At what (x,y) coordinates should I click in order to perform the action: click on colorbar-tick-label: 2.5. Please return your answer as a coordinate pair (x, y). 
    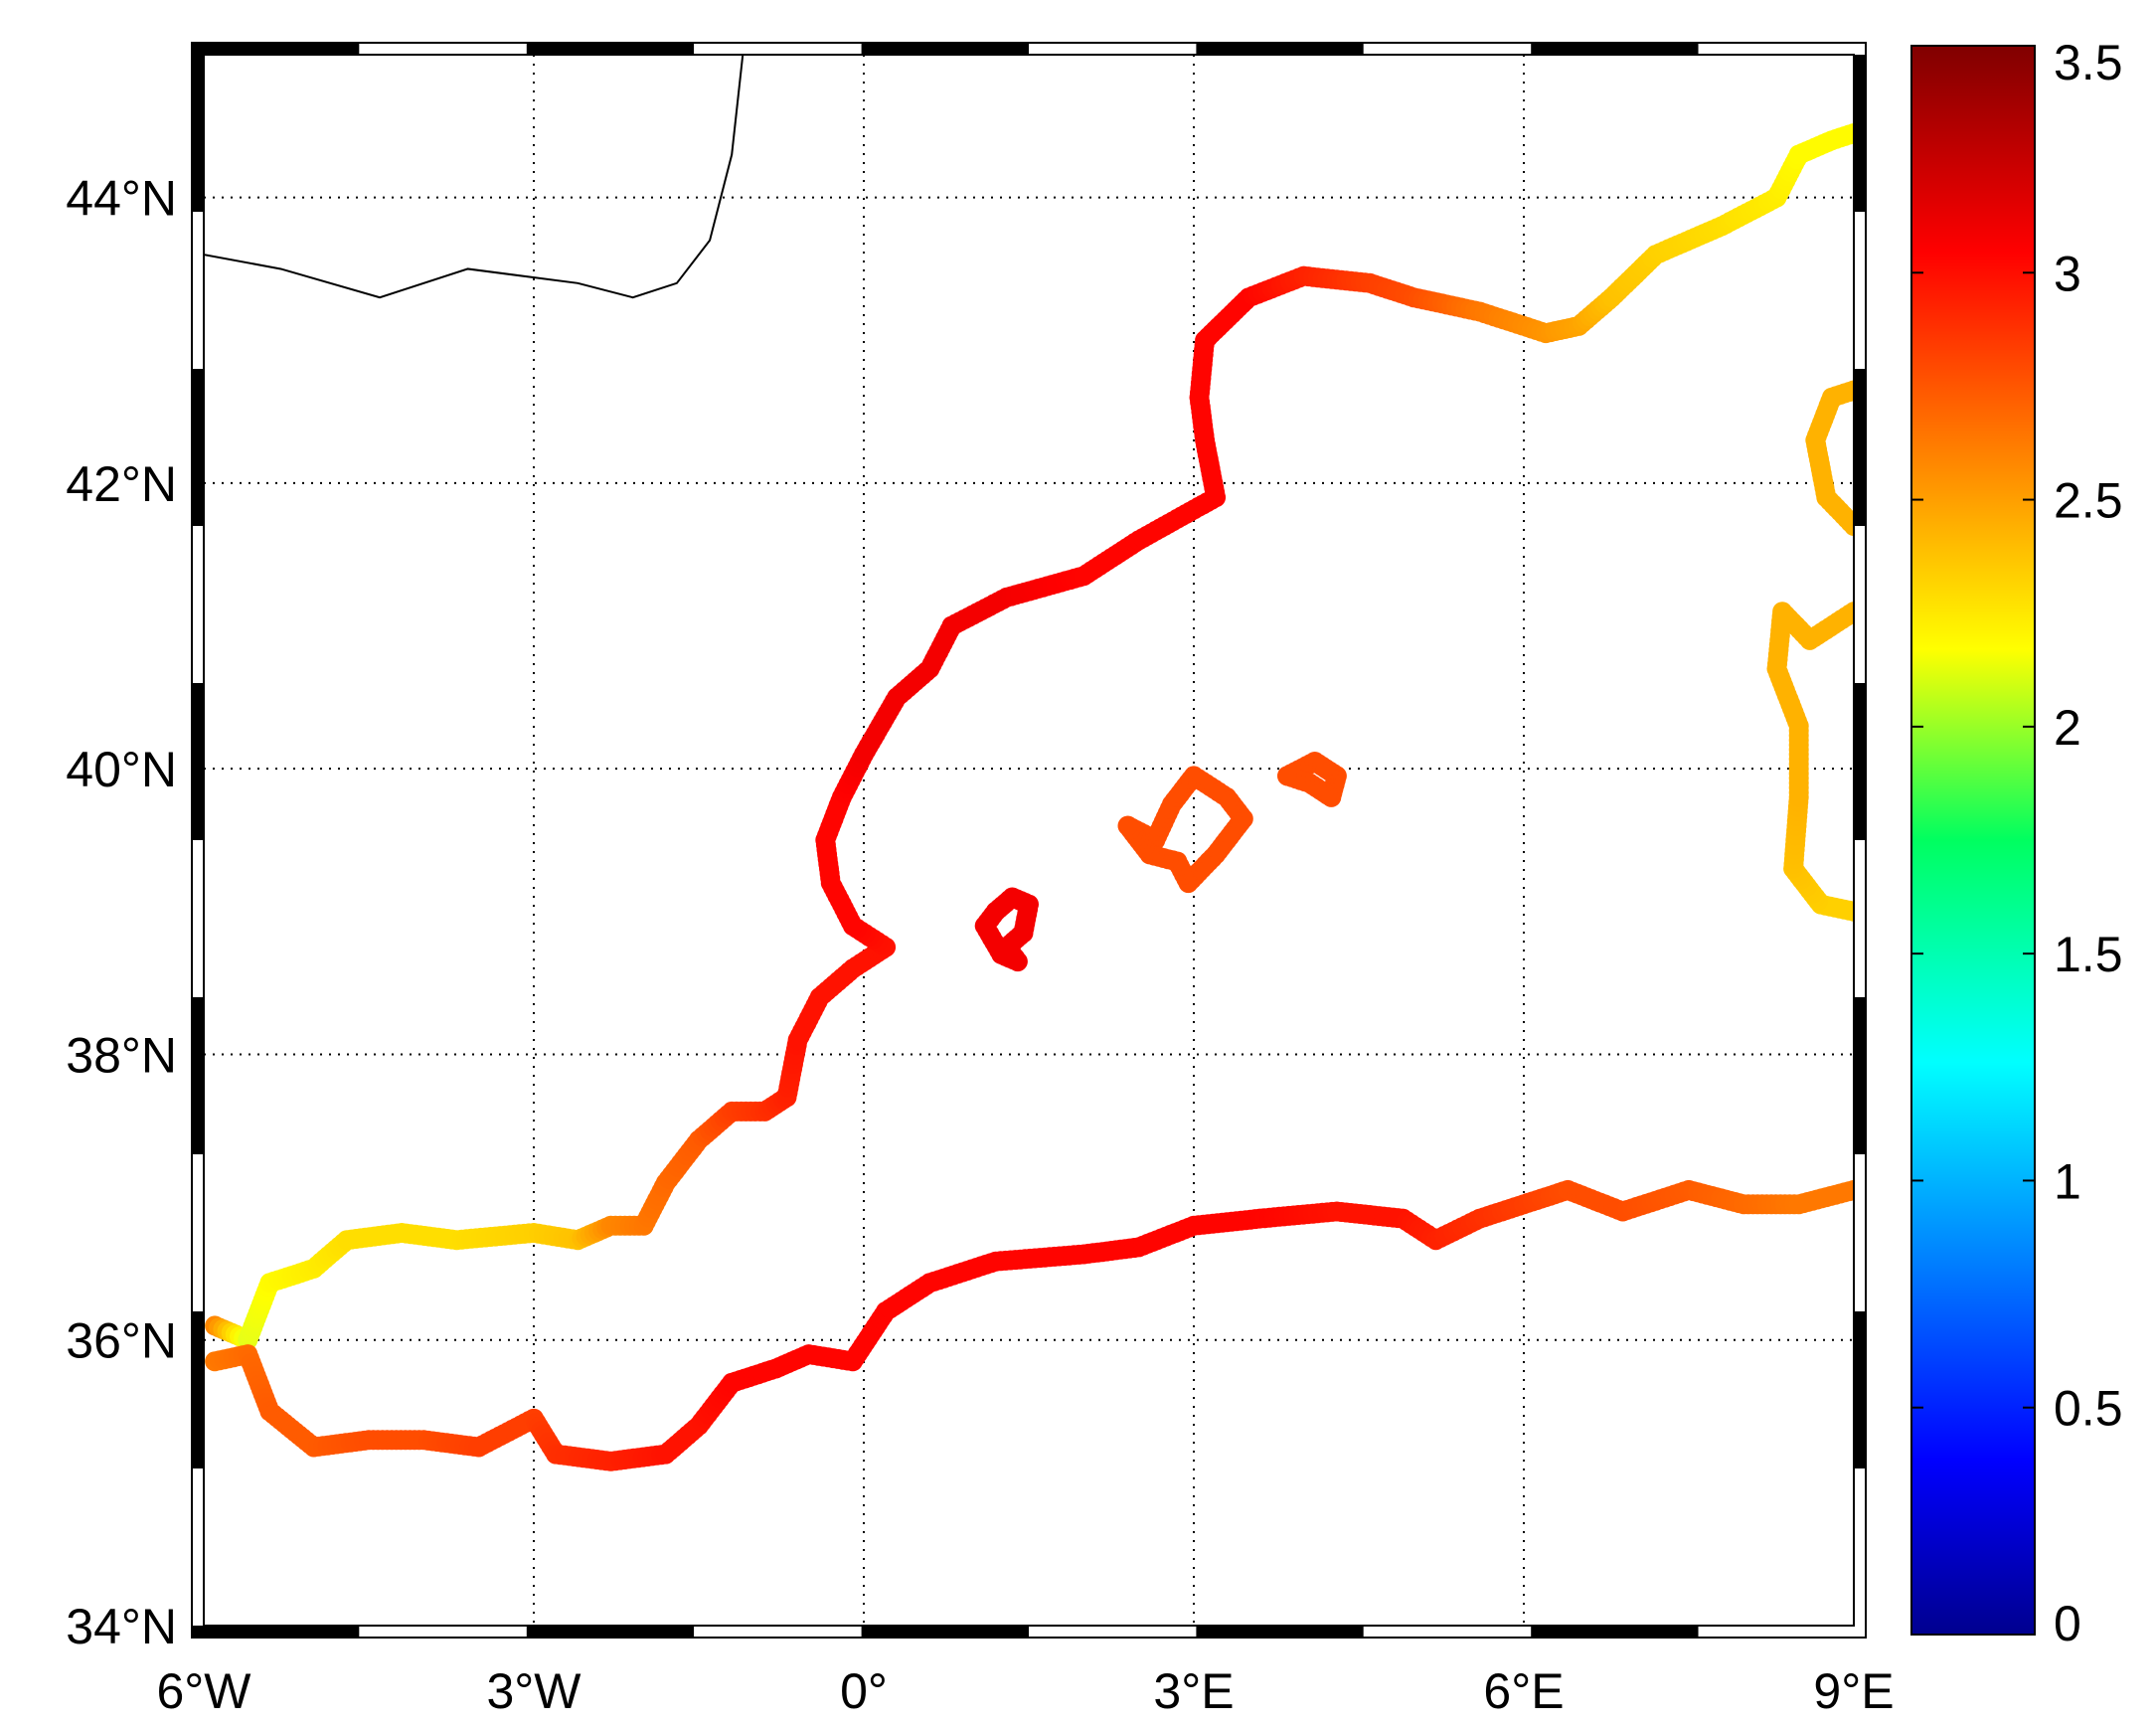
    Looking at the image, I should click on (2088, 501).